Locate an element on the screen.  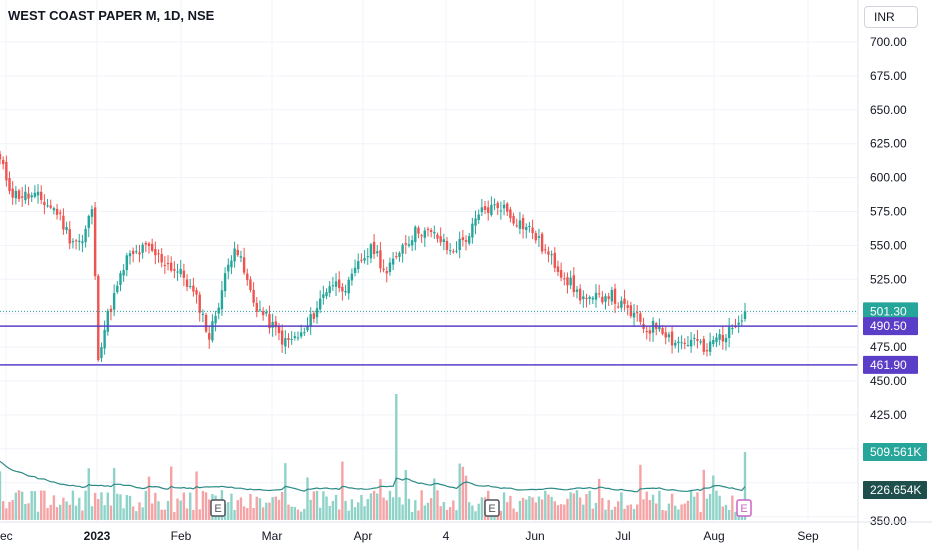
event-marker-box is located at coordinates (218, 508).